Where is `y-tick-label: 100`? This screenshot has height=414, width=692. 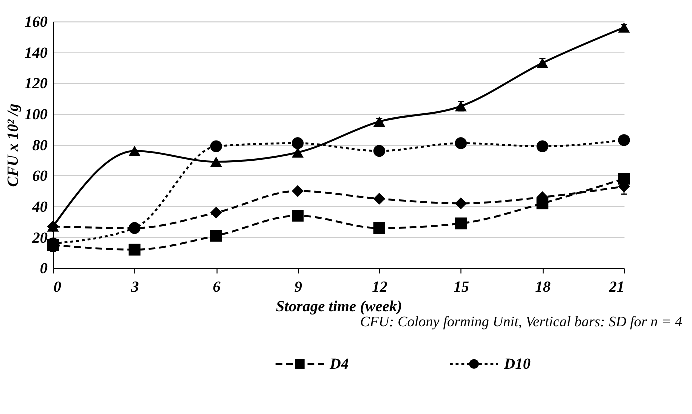
y-tick-label: 100 is located at coordinates (36, 115).